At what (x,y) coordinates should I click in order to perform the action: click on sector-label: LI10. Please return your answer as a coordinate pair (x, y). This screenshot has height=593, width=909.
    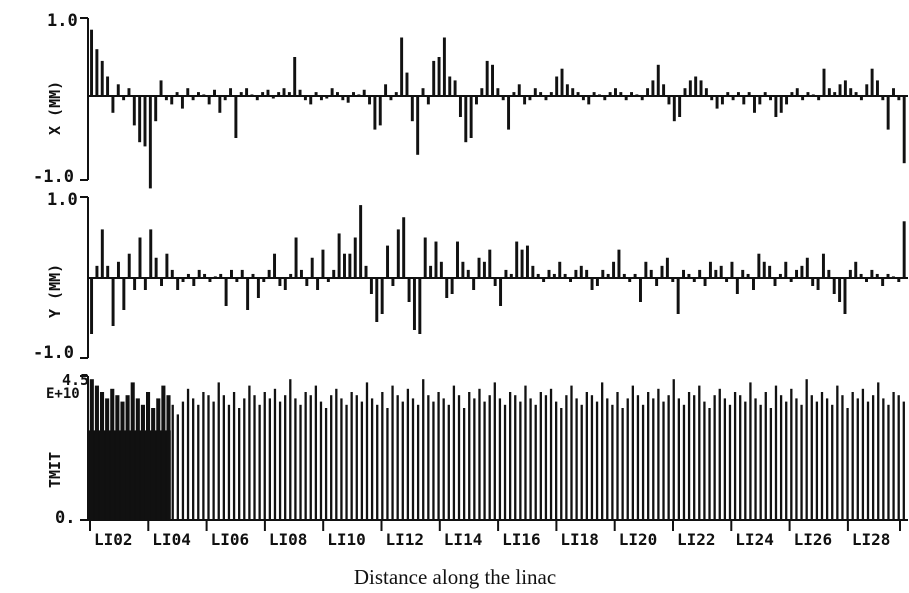
    Looking at the image, I should click on (346, 539).